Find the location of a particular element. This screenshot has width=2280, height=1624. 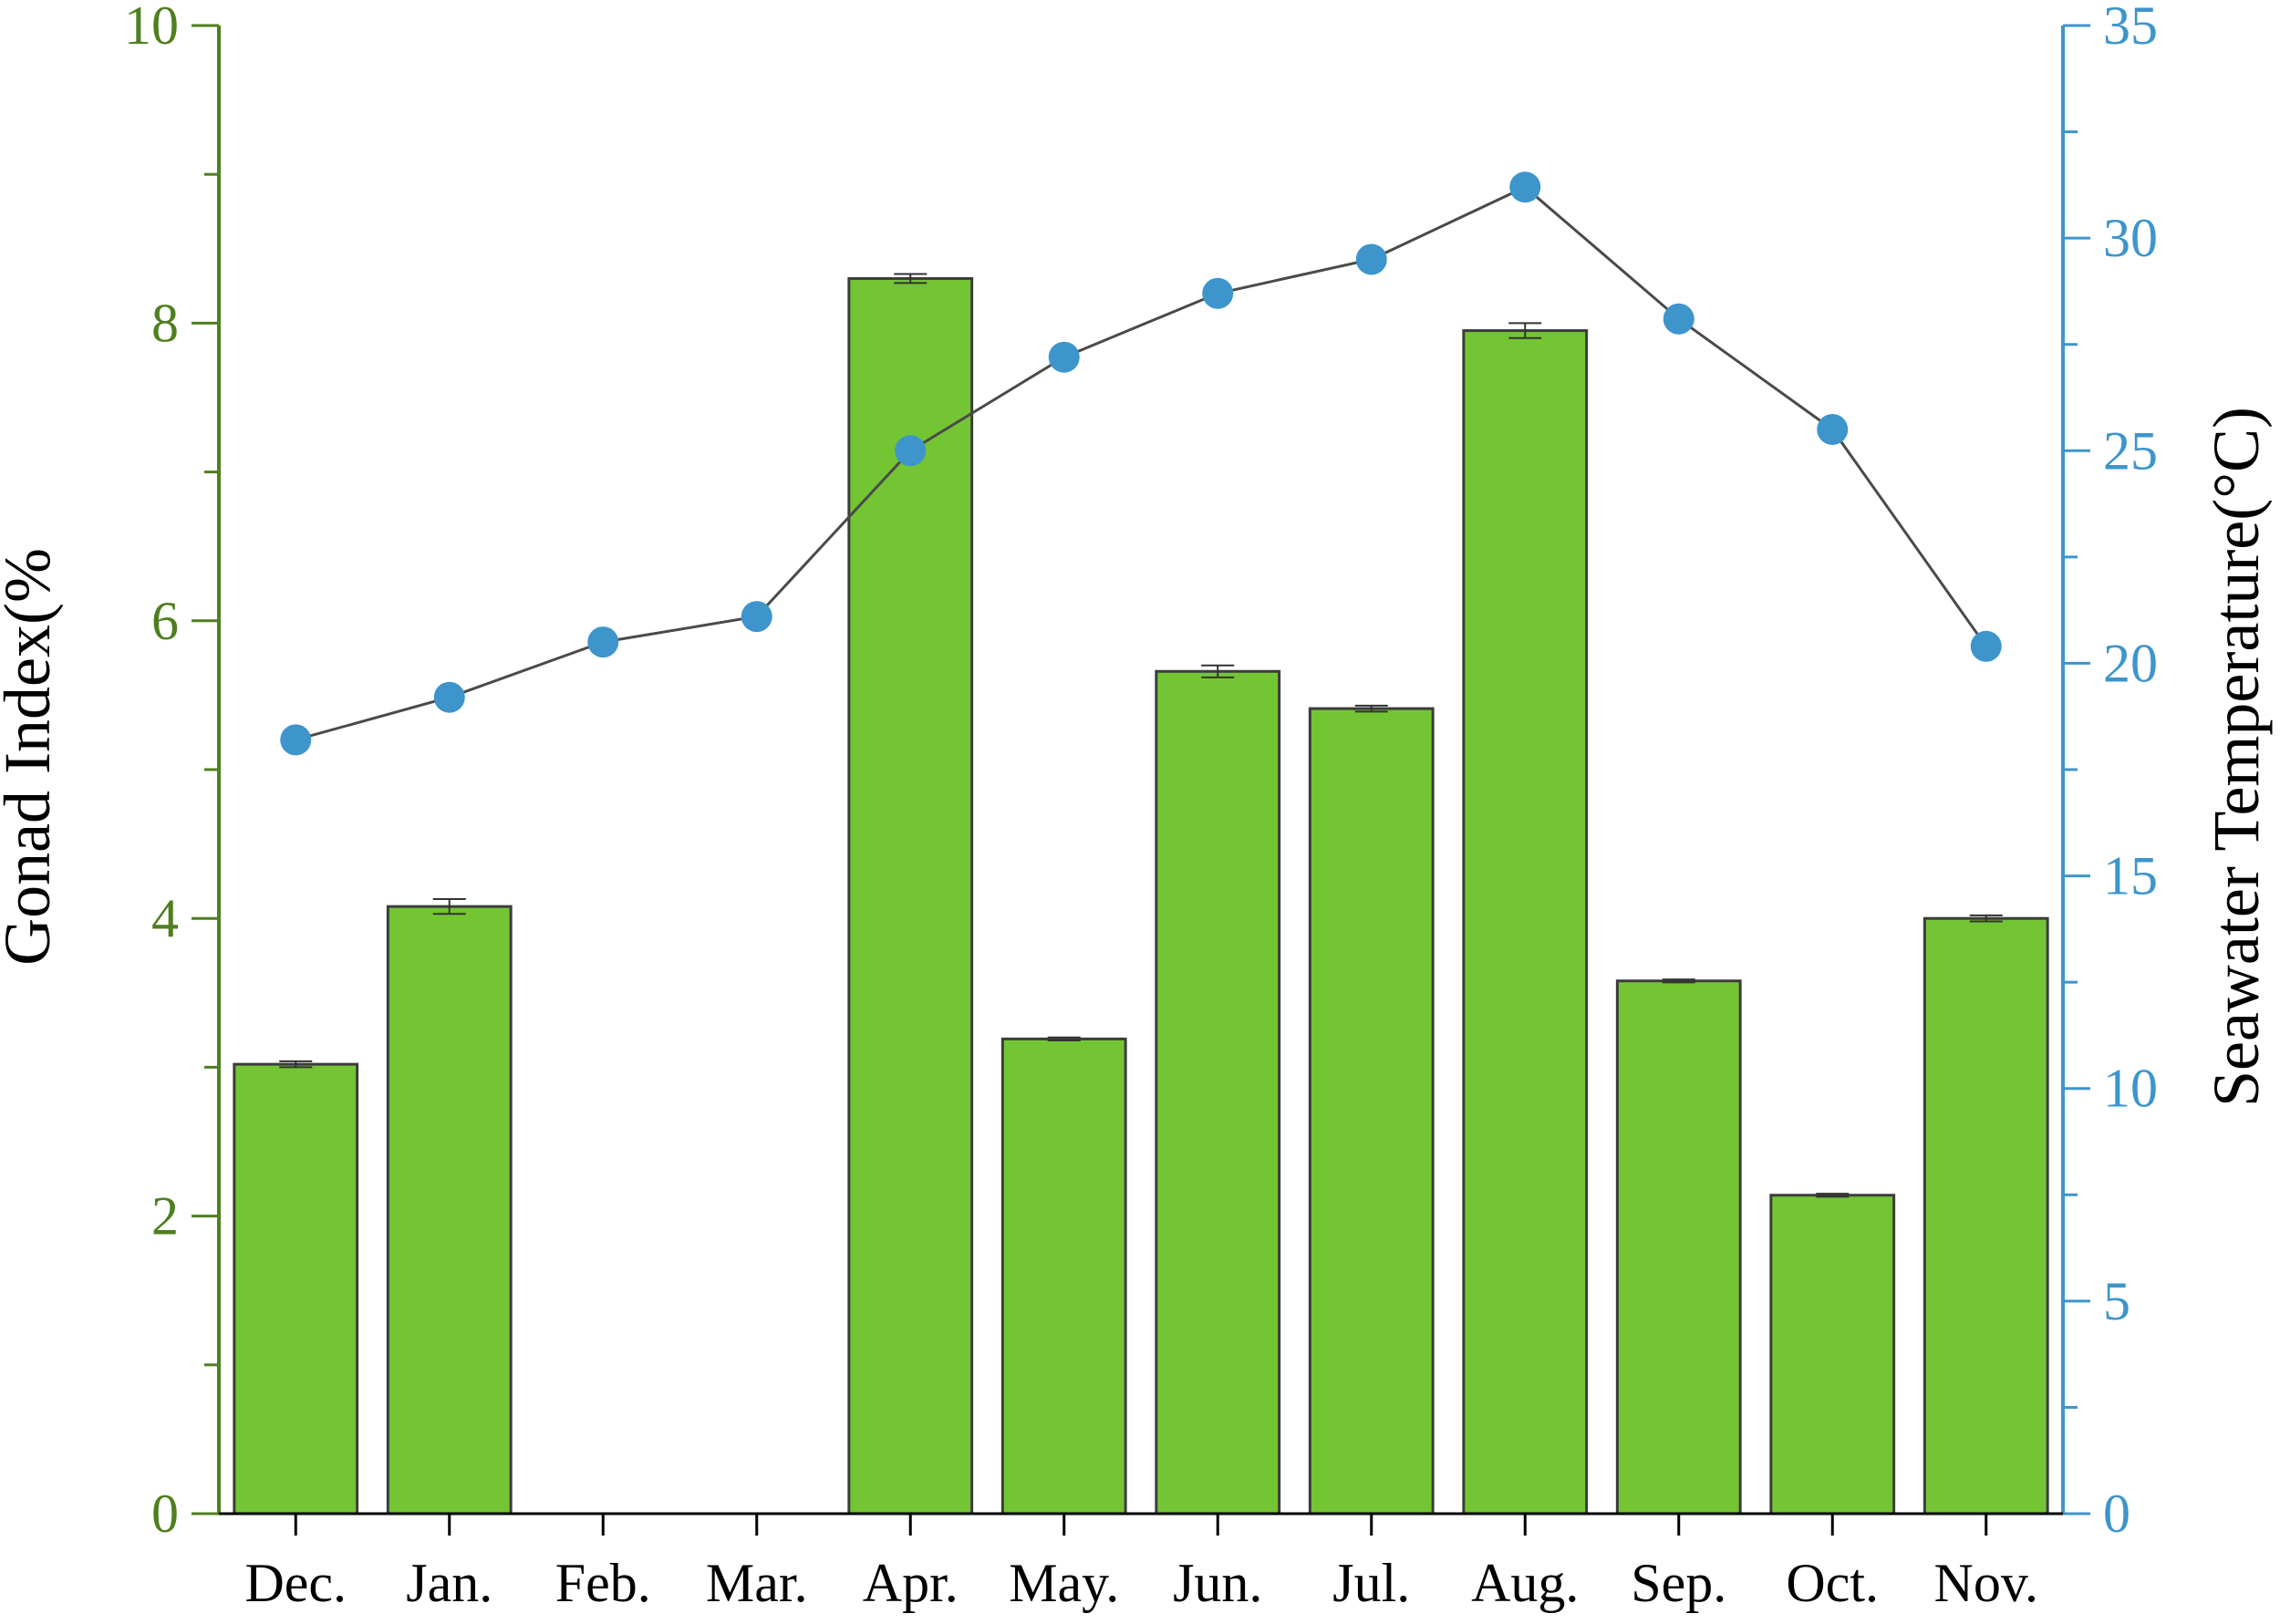

x-tick-label-2: Feb. is located at coordinates (603, 1583).